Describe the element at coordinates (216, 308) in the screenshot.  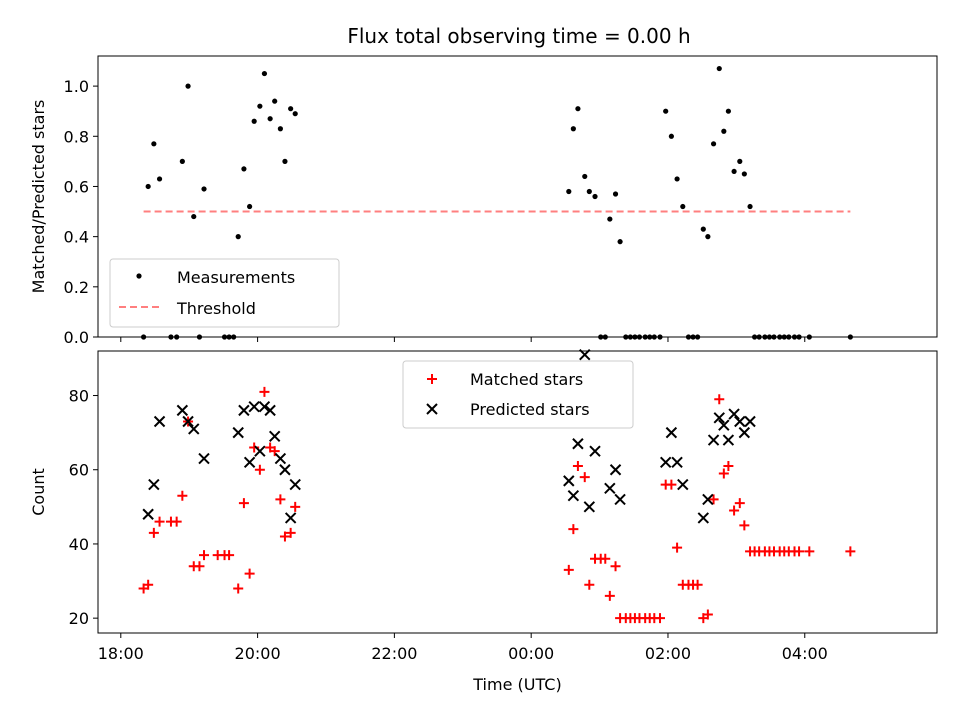
I see `legend-threshold-label: Threshold` at that location.